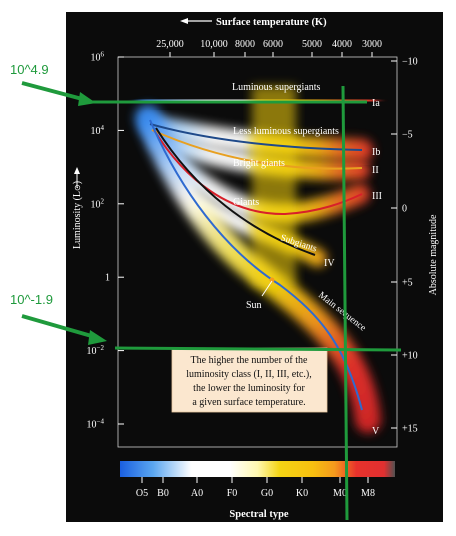 The width and height of the screenshot is (456, 536). I want to click on class-label-v: V, so click(376, 431).